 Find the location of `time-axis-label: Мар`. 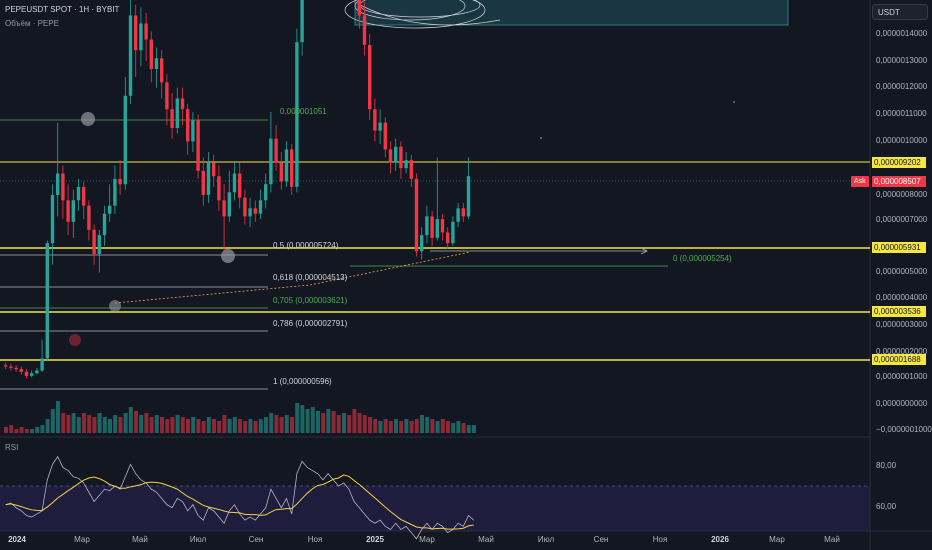

time-axis-label: Мар is located at coordinates (82, 539).